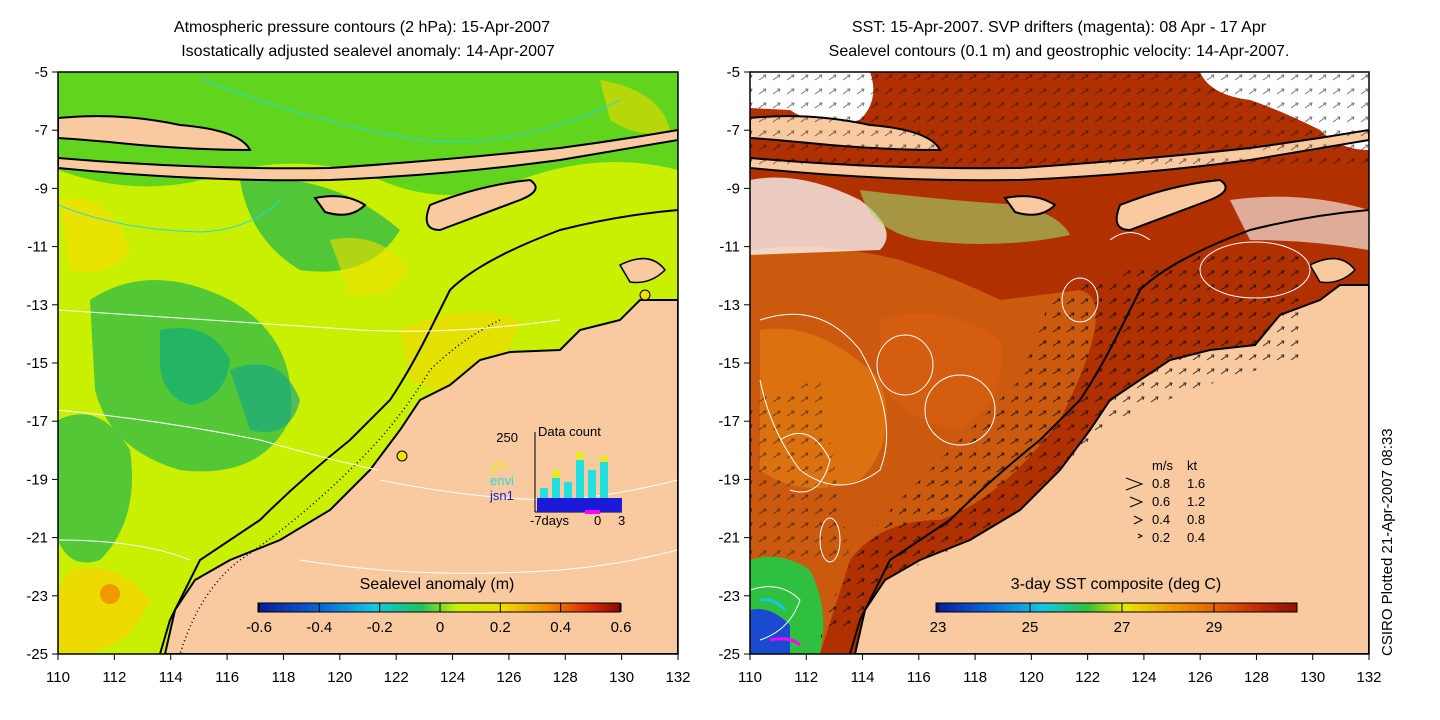 The image size is (1440, 720). What do you see at coordinates (339, 677) in the screenshot?
I see `left-lon-tick-label: 120` at bounding box center [339, 677].